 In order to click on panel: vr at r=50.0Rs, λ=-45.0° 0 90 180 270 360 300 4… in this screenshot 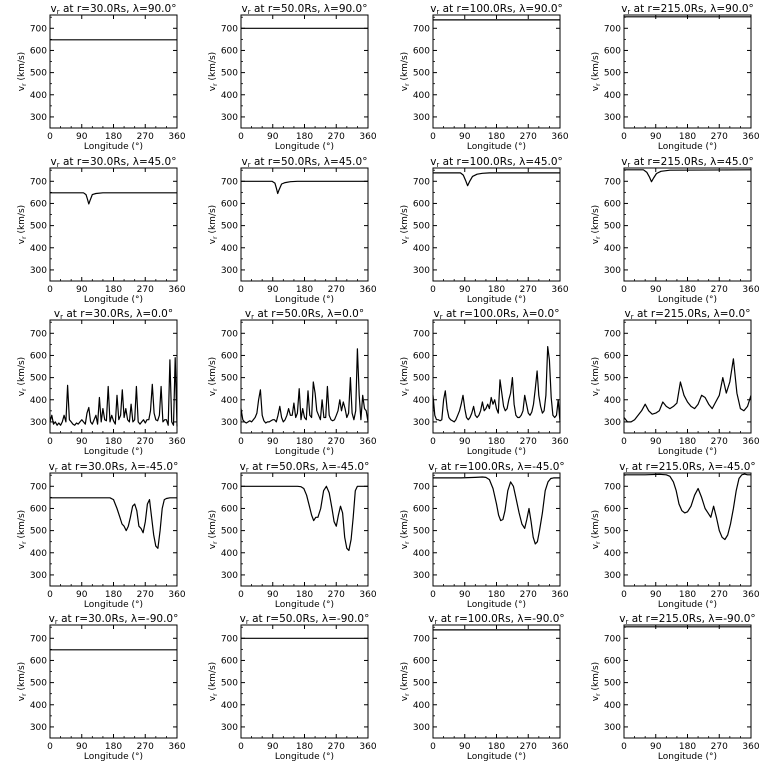, I will do `click(292, 535)`.